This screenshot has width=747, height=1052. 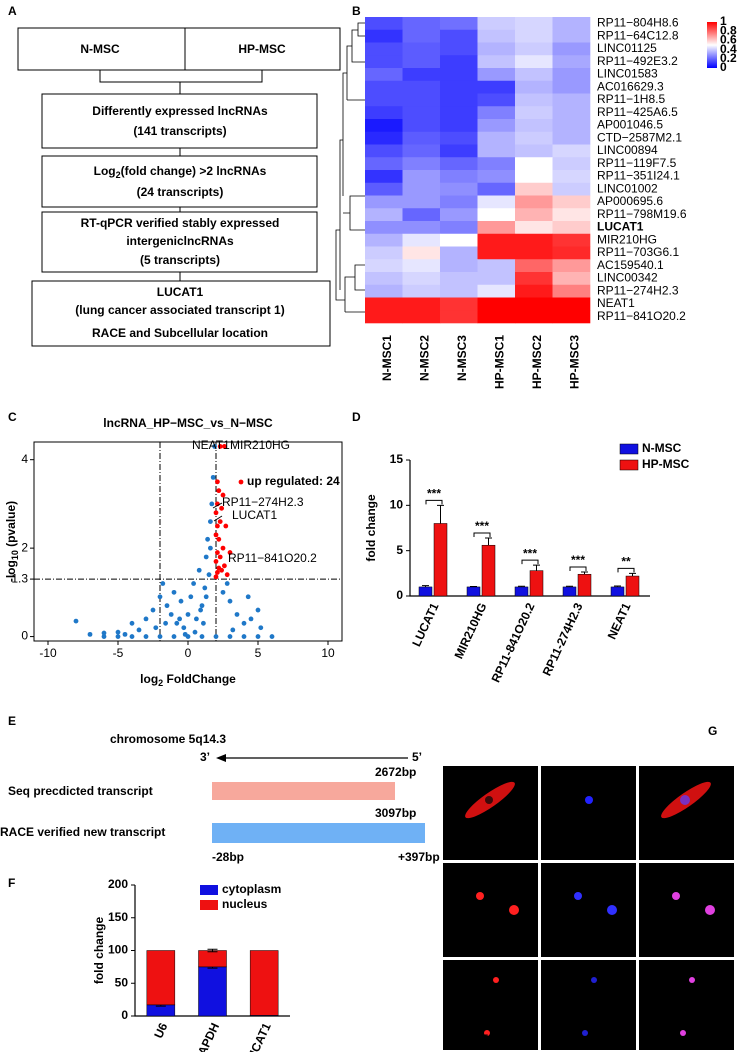 What do you see at coordinates (188, 423) in the screenshot?
I see `chart-title: lncRNA_HP−MSC_vs_N−MSC` at bounding box center [188, 423].